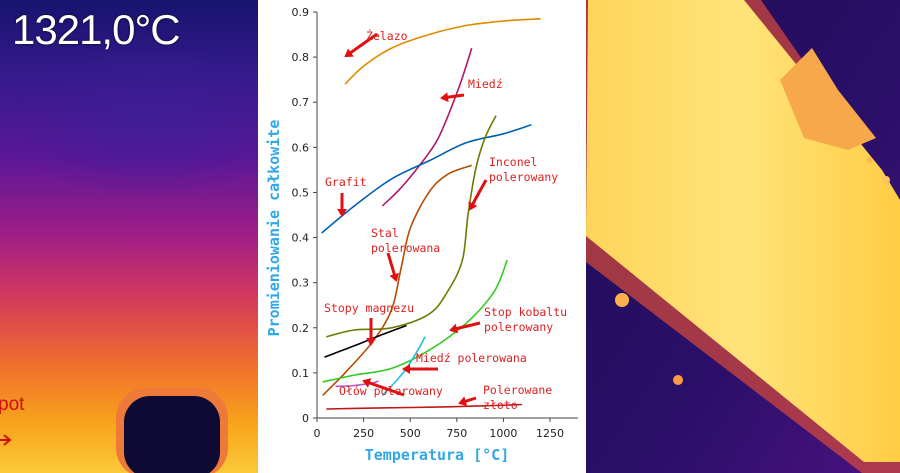 The width and height of the screenshot is (900, 473). I want to click on annotation-line: Grafit, so click(346, 182).